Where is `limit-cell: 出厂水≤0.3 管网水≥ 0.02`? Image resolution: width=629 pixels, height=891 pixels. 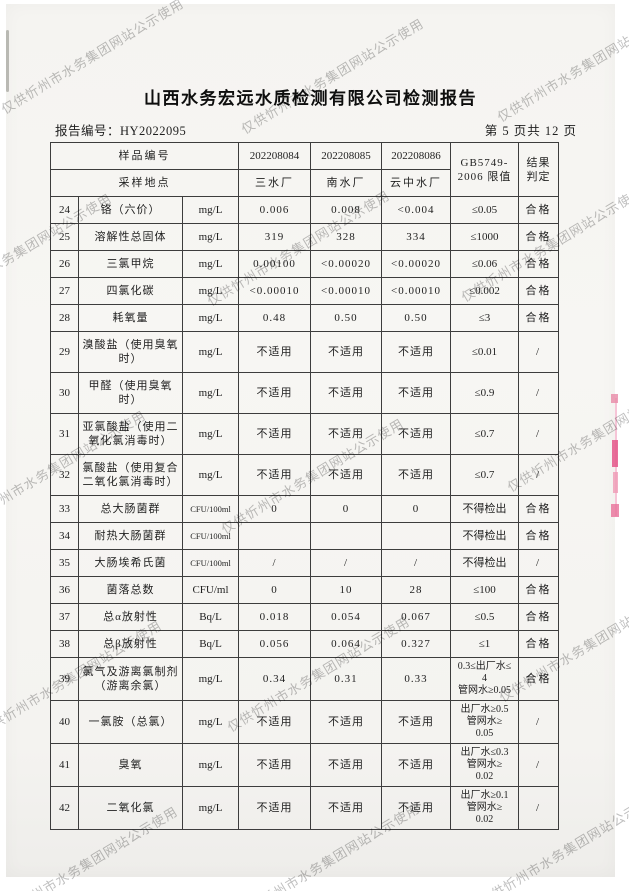
limit-cell: 出厂水≤0.3 管网水≥ 0.02 is located at coordinates (484, 765).